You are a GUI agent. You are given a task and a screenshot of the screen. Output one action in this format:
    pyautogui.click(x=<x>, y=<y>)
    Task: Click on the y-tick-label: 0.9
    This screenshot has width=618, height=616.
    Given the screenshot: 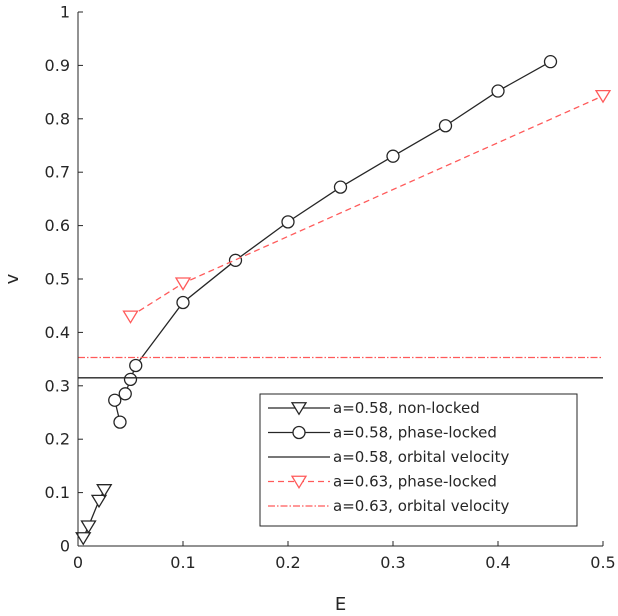 What is the action you would take?
    pyautogui.click(x=57, y=65)
    